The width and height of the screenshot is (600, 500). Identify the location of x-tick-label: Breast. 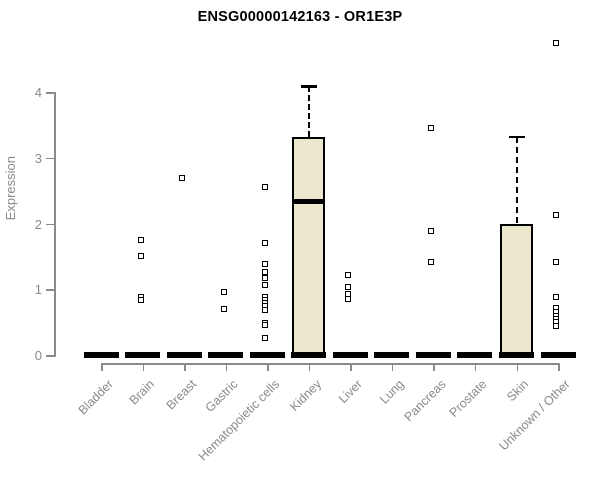
(181, 395).